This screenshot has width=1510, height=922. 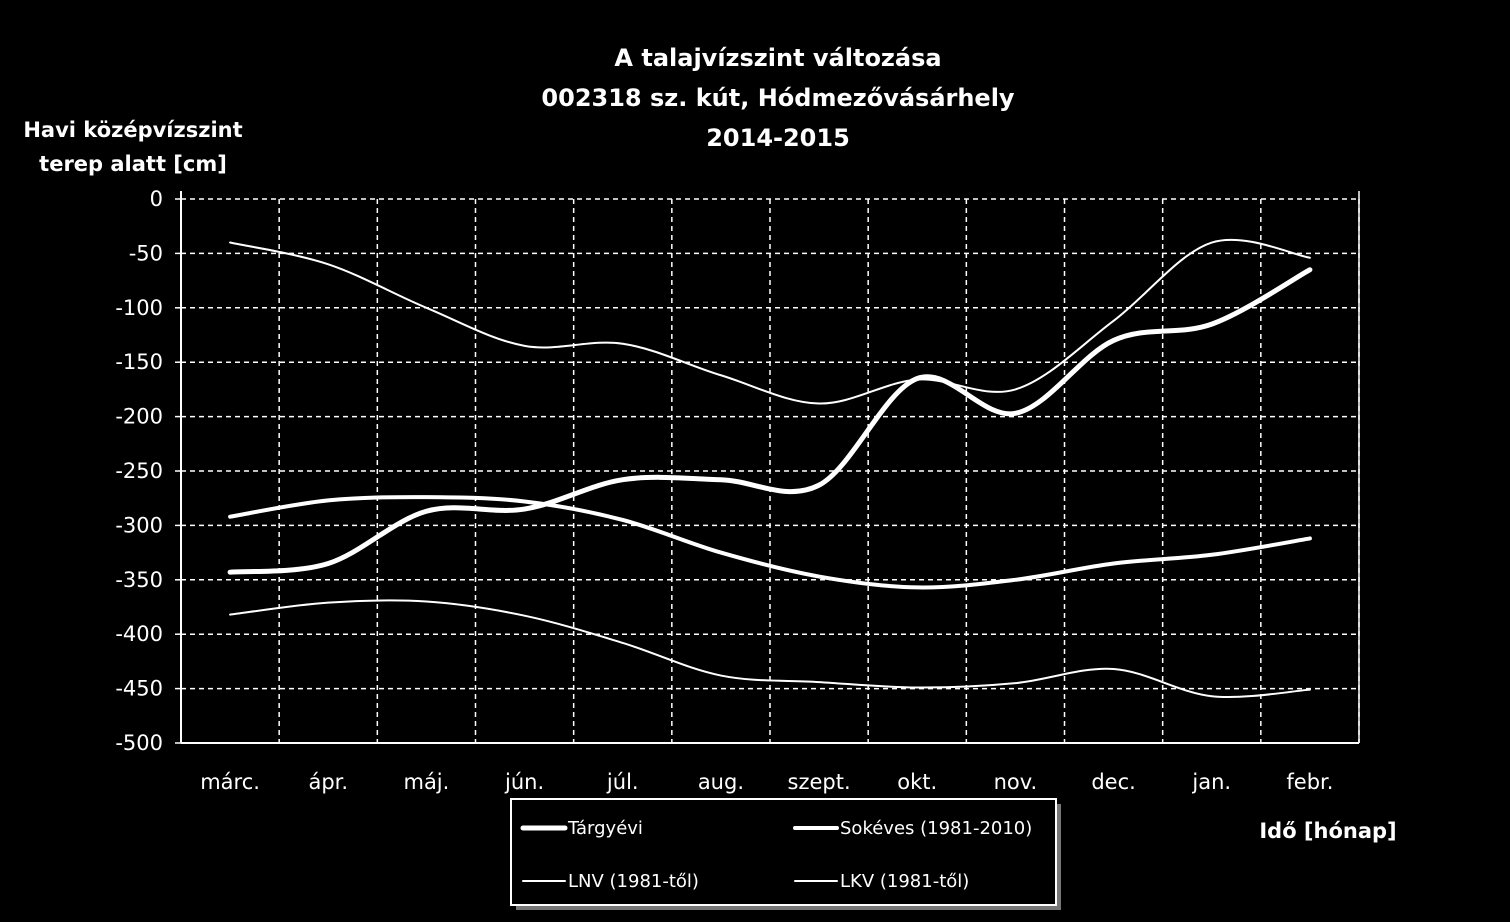 What do you see at coordinates (139, 308) in the screenshot?
I see `y-tick-label: -100` at bounding box center [139, 308].